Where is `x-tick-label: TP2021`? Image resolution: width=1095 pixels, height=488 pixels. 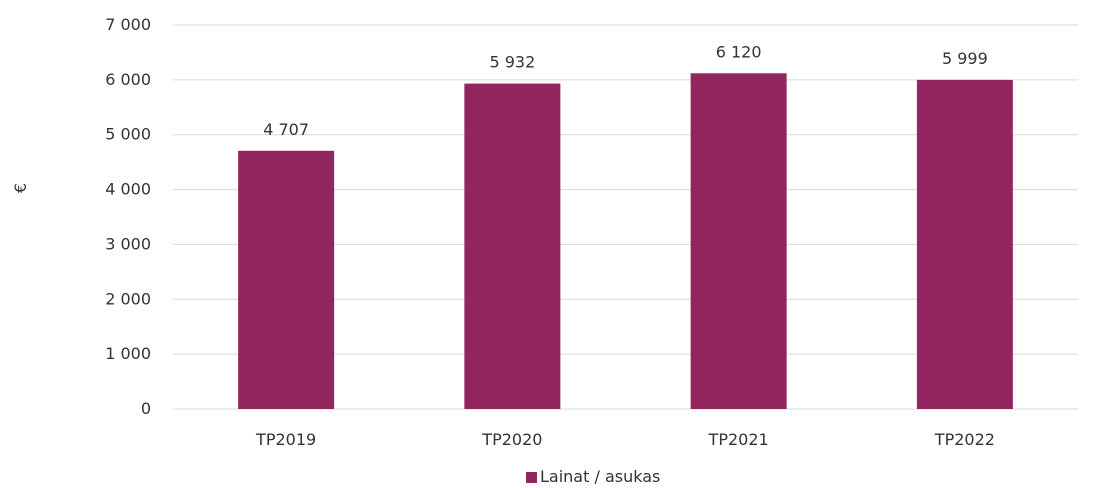 x-tick-label: TP2021 is located at coordinates (738, 439).